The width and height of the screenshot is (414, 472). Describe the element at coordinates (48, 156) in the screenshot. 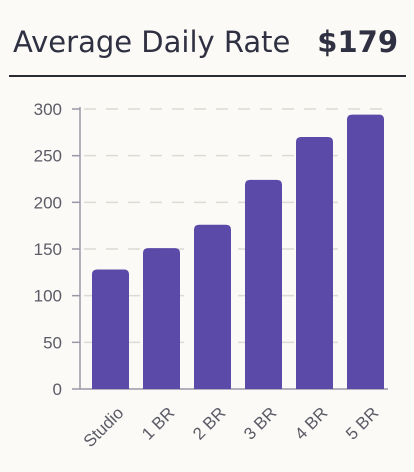

I see `y-tick-label-250: 250` at that location.